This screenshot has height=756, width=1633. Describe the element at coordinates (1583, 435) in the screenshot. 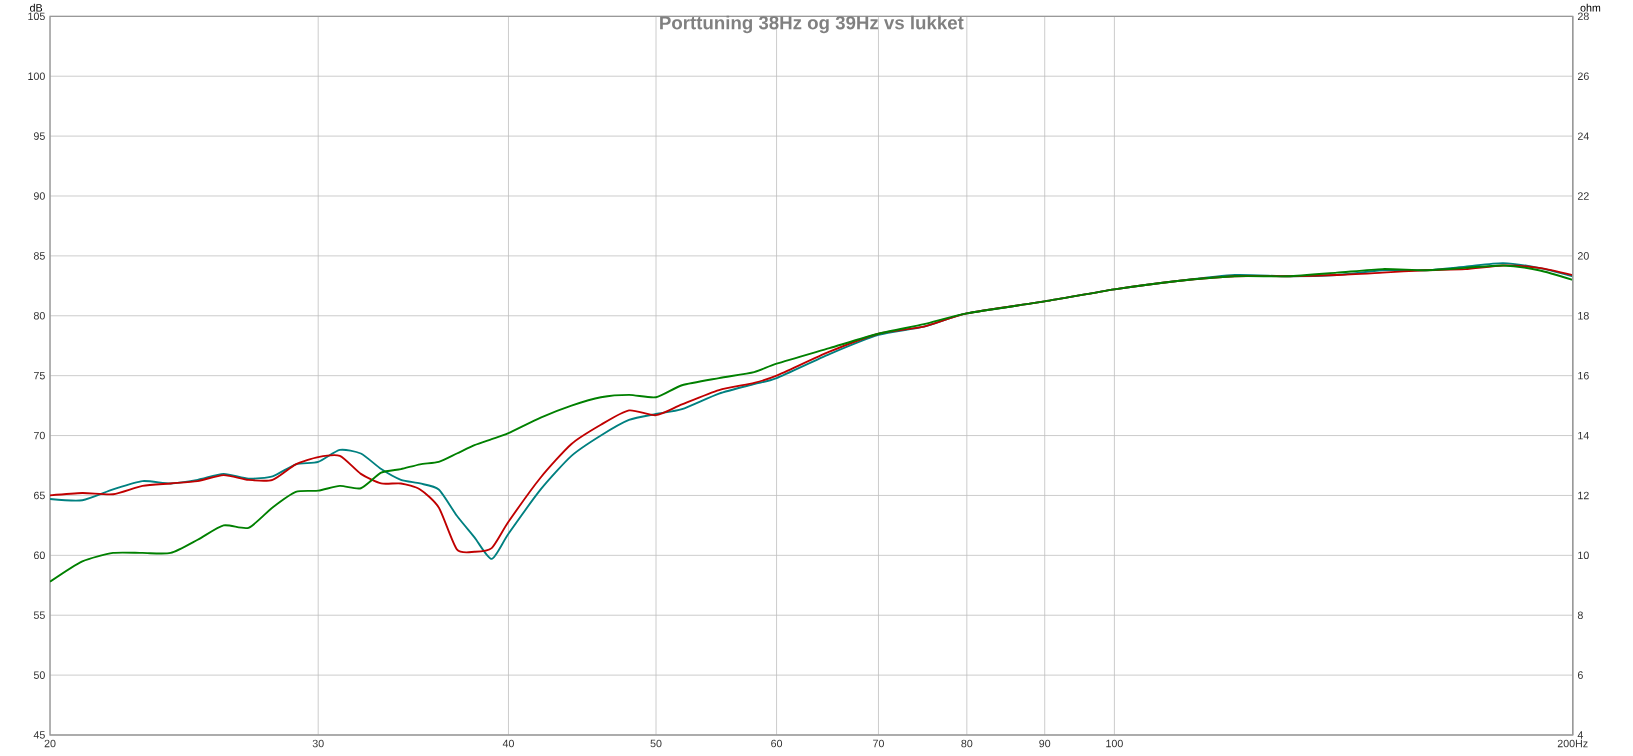

I see `y2-tick-label: 14` at that location.